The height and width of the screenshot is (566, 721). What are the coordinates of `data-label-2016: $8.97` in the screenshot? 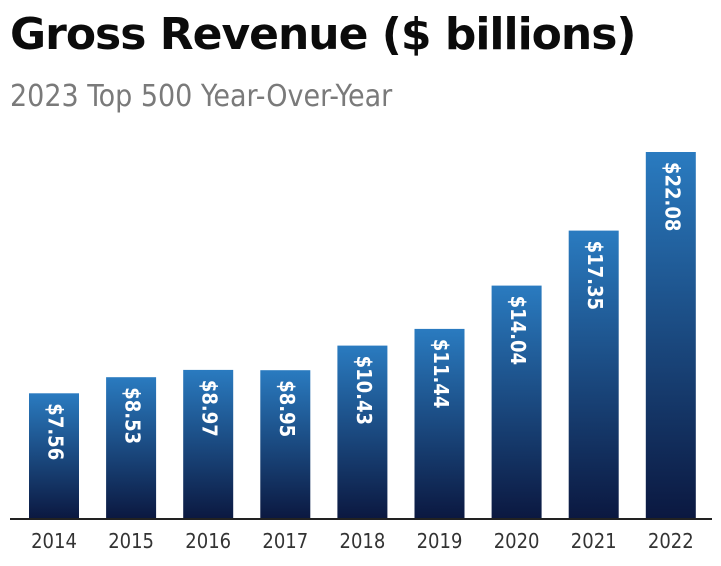 It's located at (210, 408).